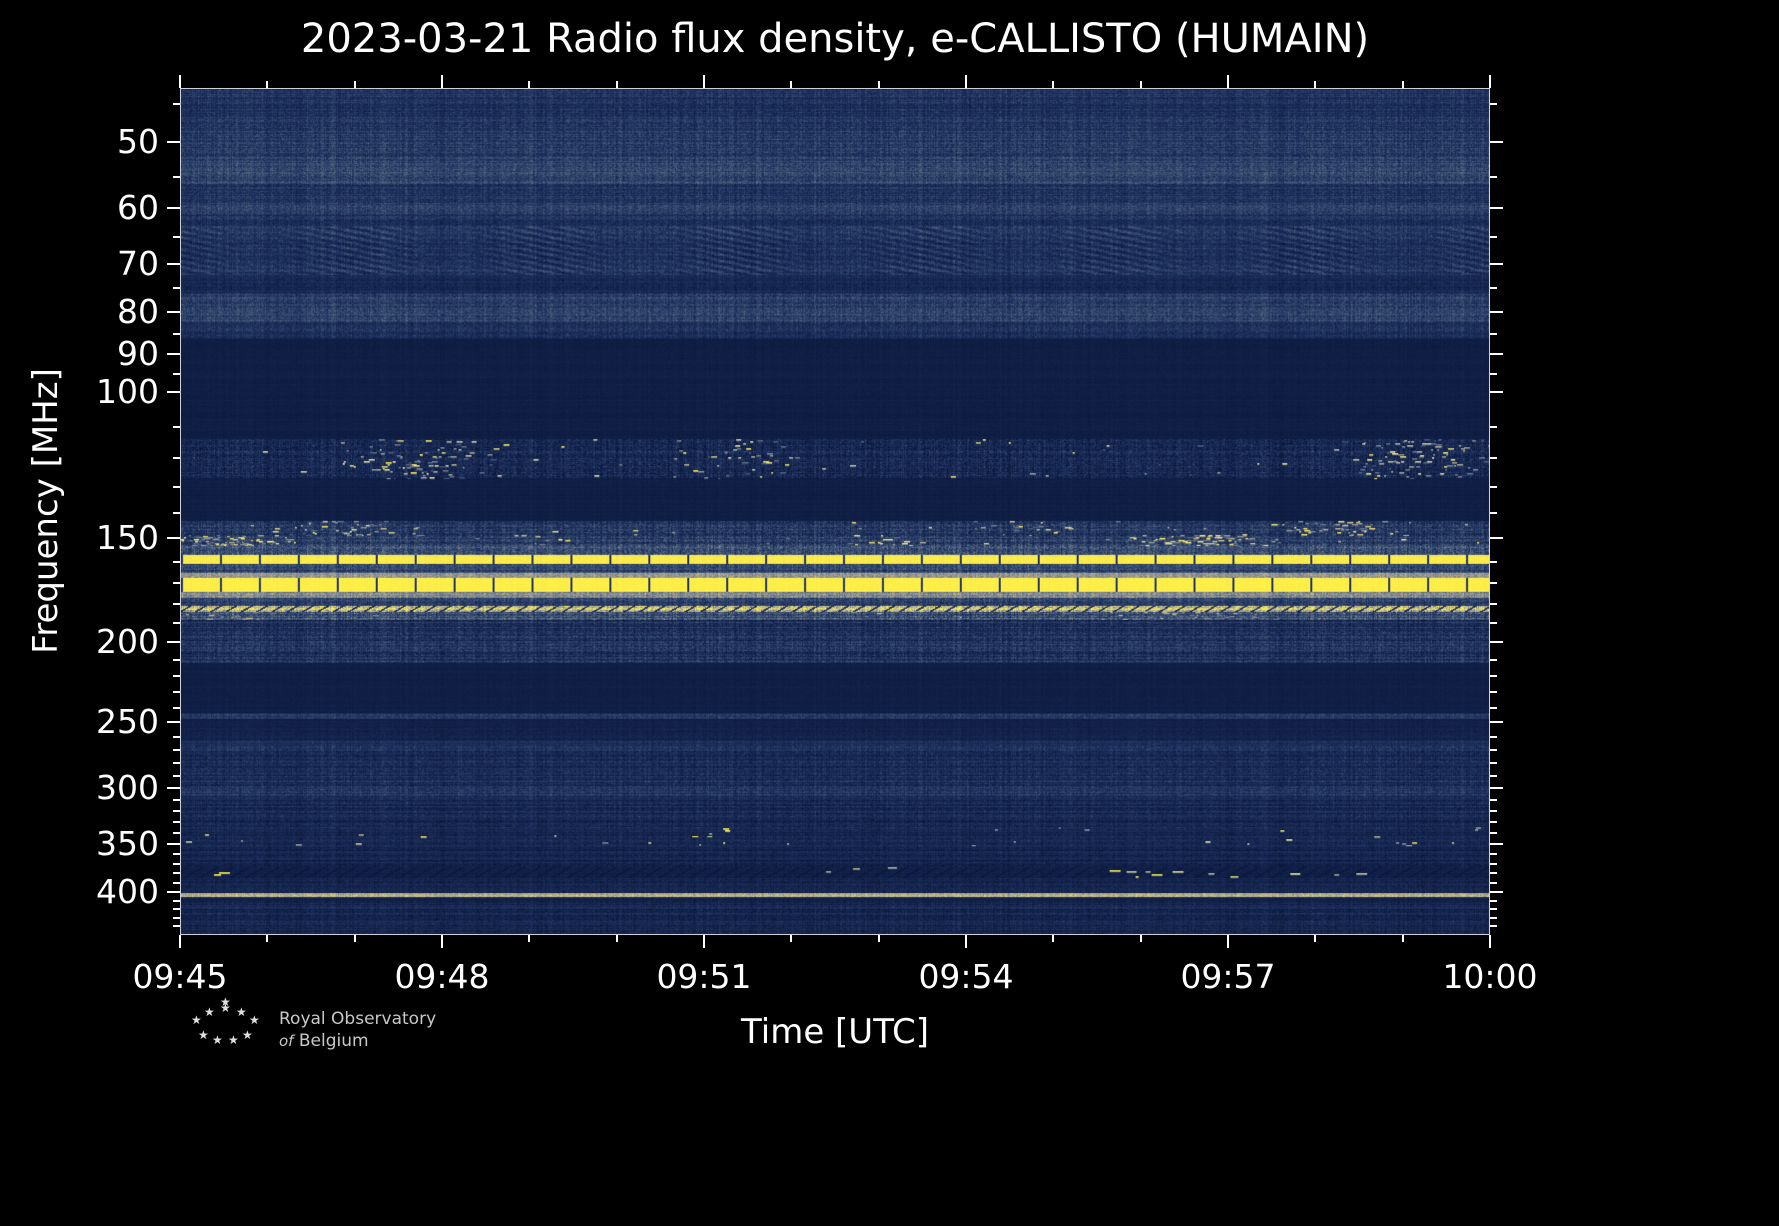  Describe the element at coordinates (138, 208) in the screenshot. I see `y-tick-label: 60` at that location.